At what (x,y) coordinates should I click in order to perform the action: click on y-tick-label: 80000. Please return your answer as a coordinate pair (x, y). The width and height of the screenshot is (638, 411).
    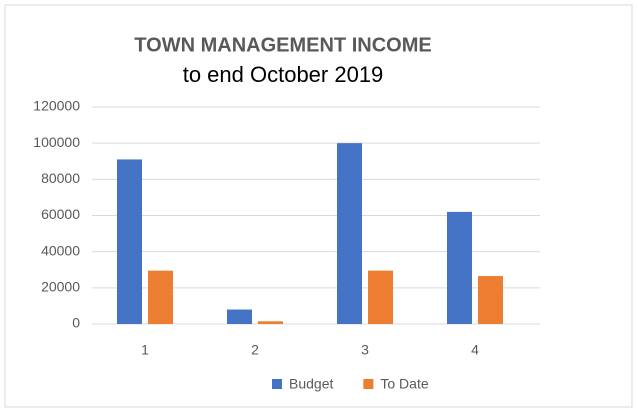
    Looking at the image, I should click on (60, 178).